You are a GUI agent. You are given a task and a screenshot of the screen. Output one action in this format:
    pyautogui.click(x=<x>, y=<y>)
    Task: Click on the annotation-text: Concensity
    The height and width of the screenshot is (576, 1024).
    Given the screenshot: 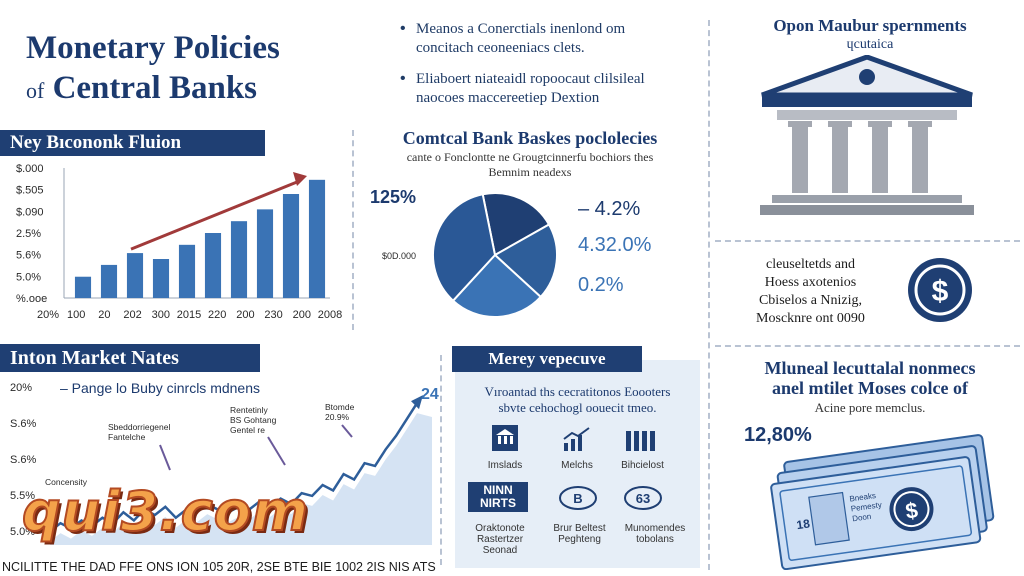 What is the action you would take?
    pyautogui.click(x=66, y=482)
    